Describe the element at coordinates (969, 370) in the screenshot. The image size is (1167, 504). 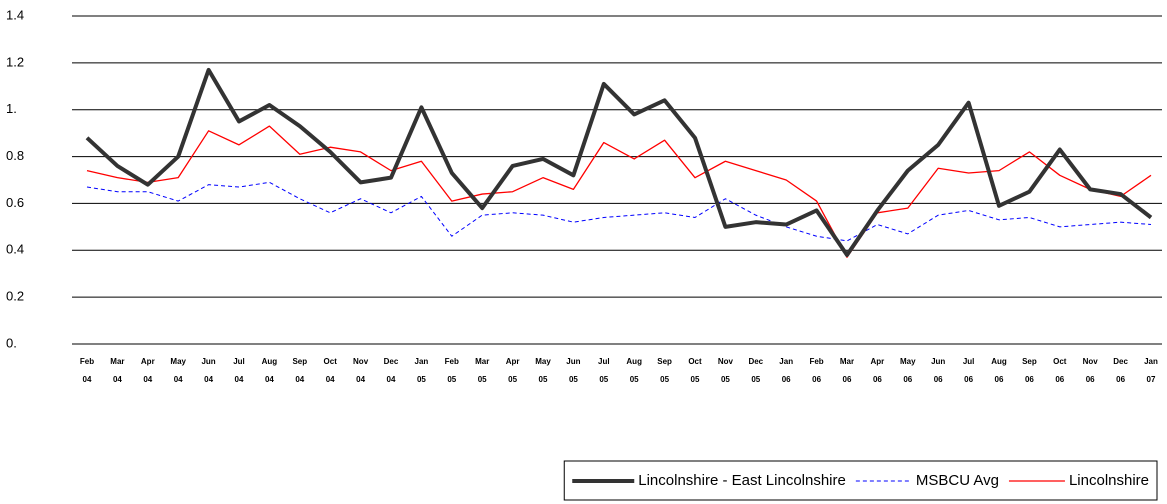
I see `x-tick-label: Jul 06` at that location.